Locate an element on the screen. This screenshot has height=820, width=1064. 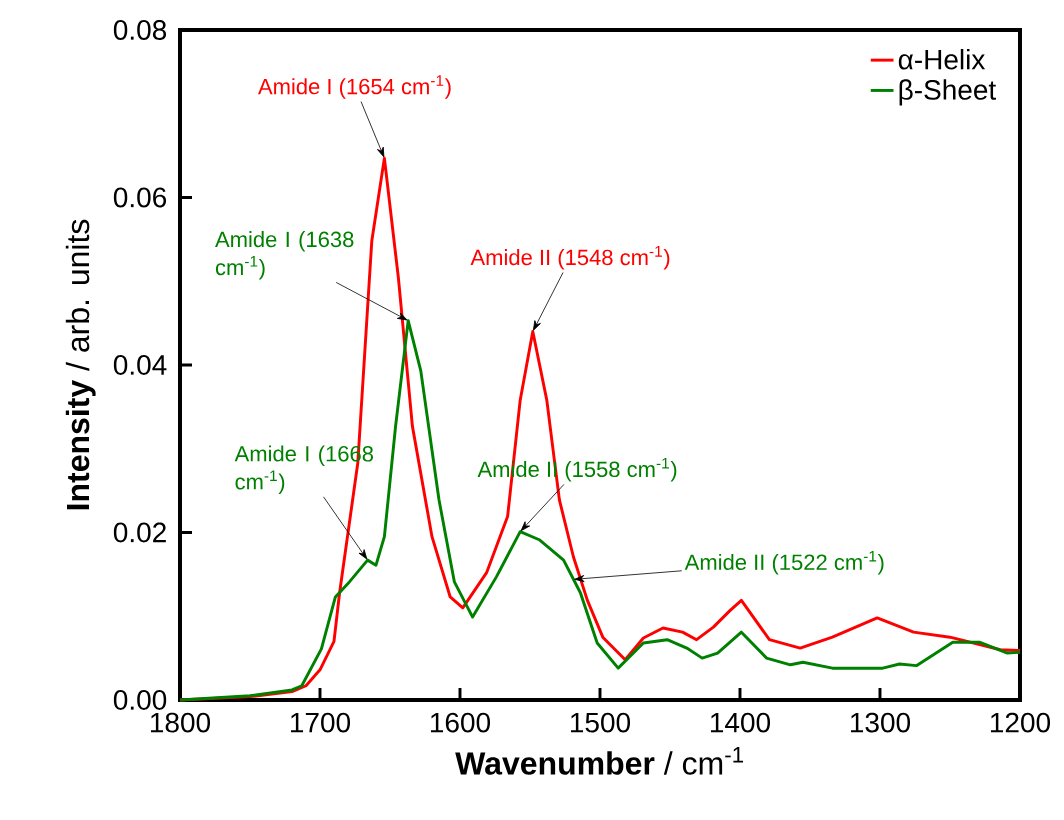
x-tick-label: 1500 is located at coordinates (600, 722).